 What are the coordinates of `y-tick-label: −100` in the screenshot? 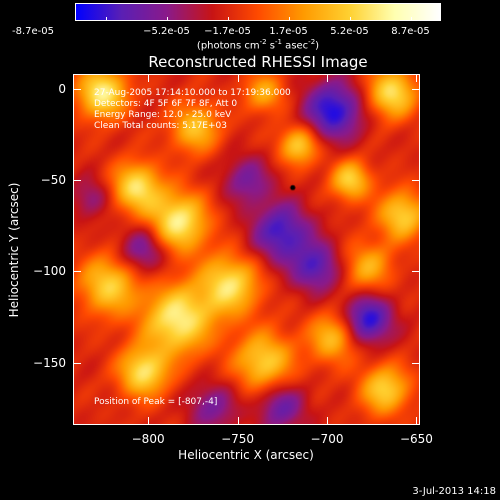 It's located at (49, 271).